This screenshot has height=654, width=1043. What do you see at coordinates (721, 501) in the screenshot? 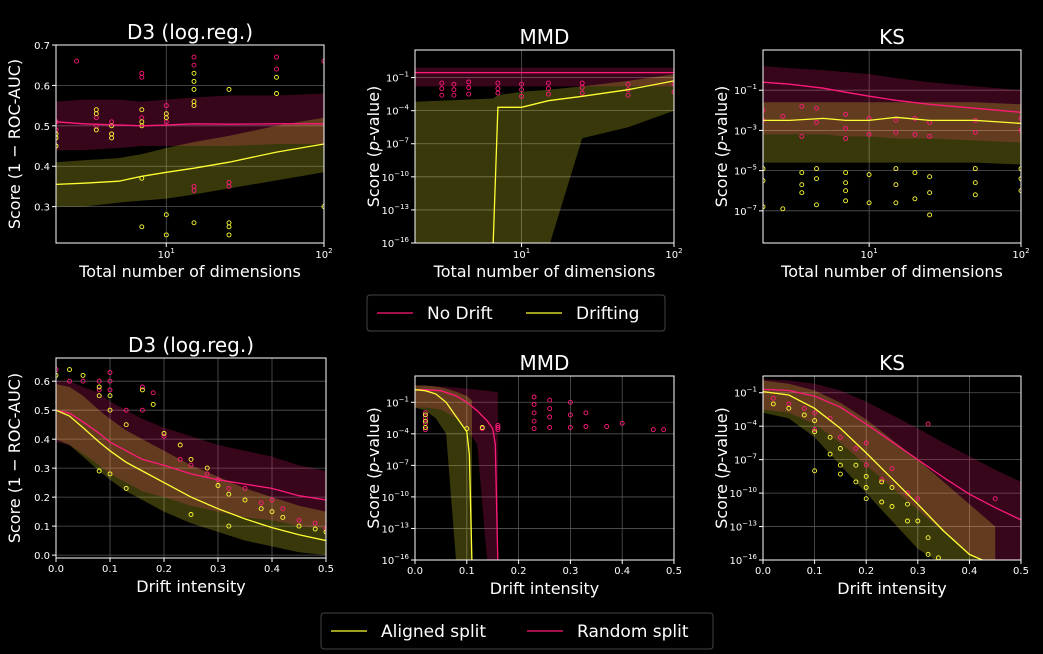
I see `y-label-part: Score (` at bounding box center [721, 501].